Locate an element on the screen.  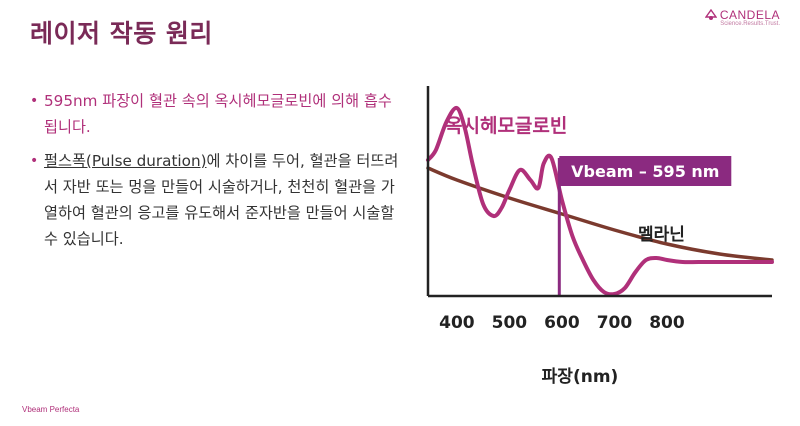
vbeam-label-box is located at coordinates (645, 171).